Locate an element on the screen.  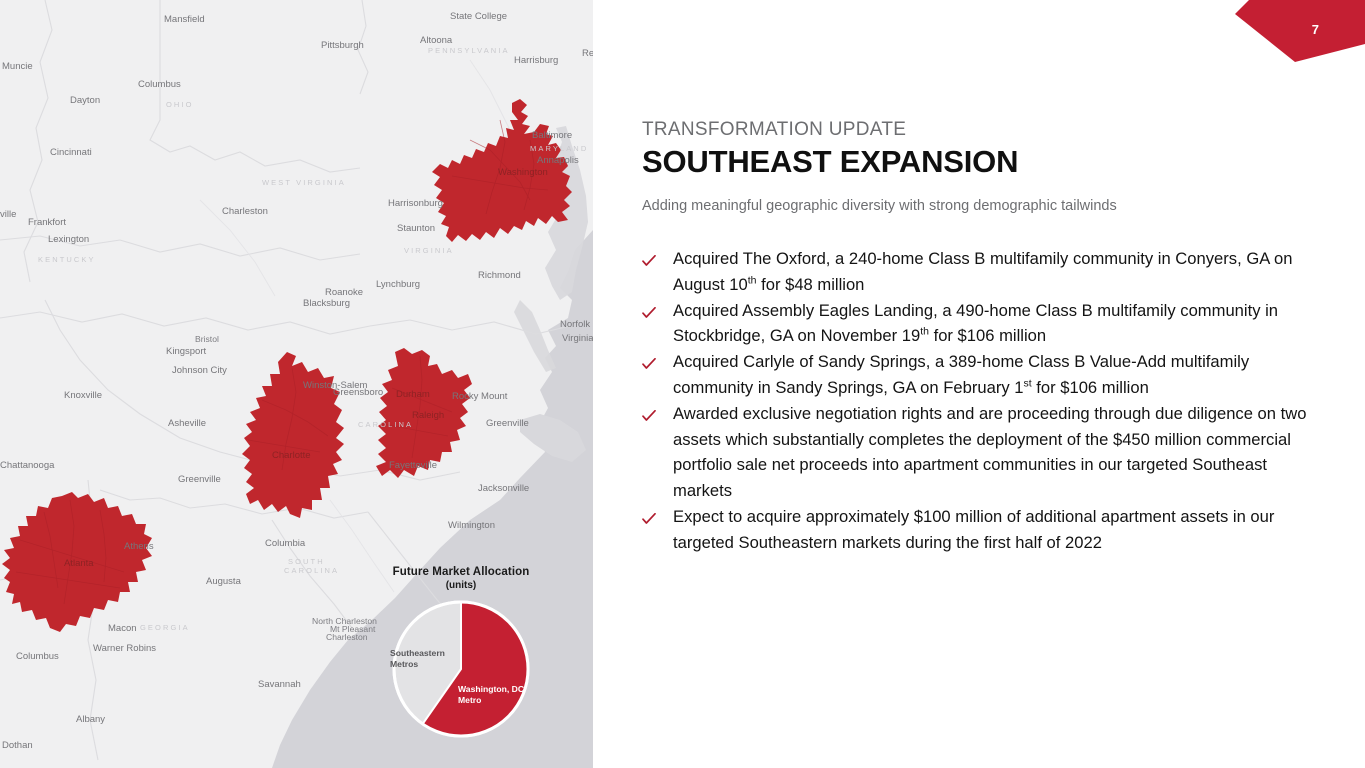
metro-county-lines-raleigh is located at coordinates (417, 407).